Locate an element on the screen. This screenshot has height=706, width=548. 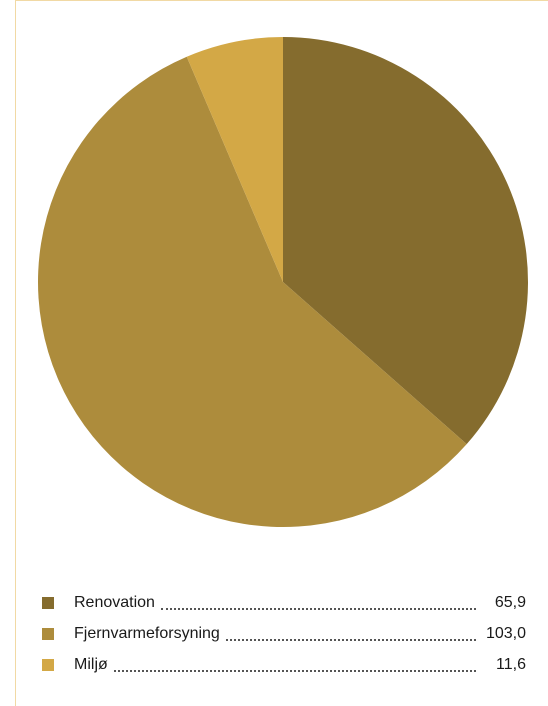
legend-swatch-renovation is located at coordinates (48, 603).